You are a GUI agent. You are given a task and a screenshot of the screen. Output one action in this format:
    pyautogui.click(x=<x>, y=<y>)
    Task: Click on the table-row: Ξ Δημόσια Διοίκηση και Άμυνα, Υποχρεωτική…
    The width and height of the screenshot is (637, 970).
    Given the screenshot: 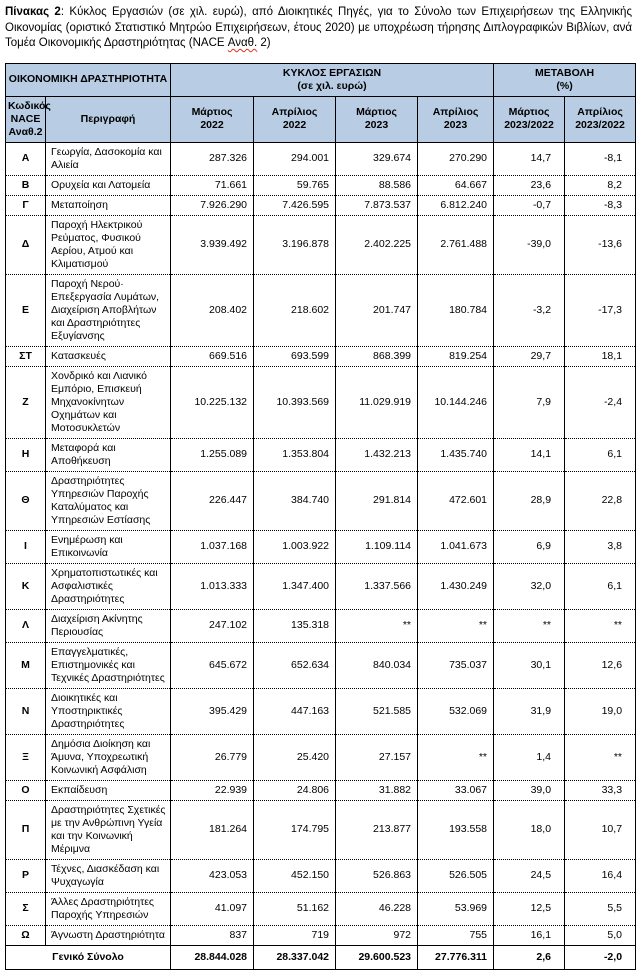 What is the action you would take?
    pyautogui.click(x=321, y=756)
    